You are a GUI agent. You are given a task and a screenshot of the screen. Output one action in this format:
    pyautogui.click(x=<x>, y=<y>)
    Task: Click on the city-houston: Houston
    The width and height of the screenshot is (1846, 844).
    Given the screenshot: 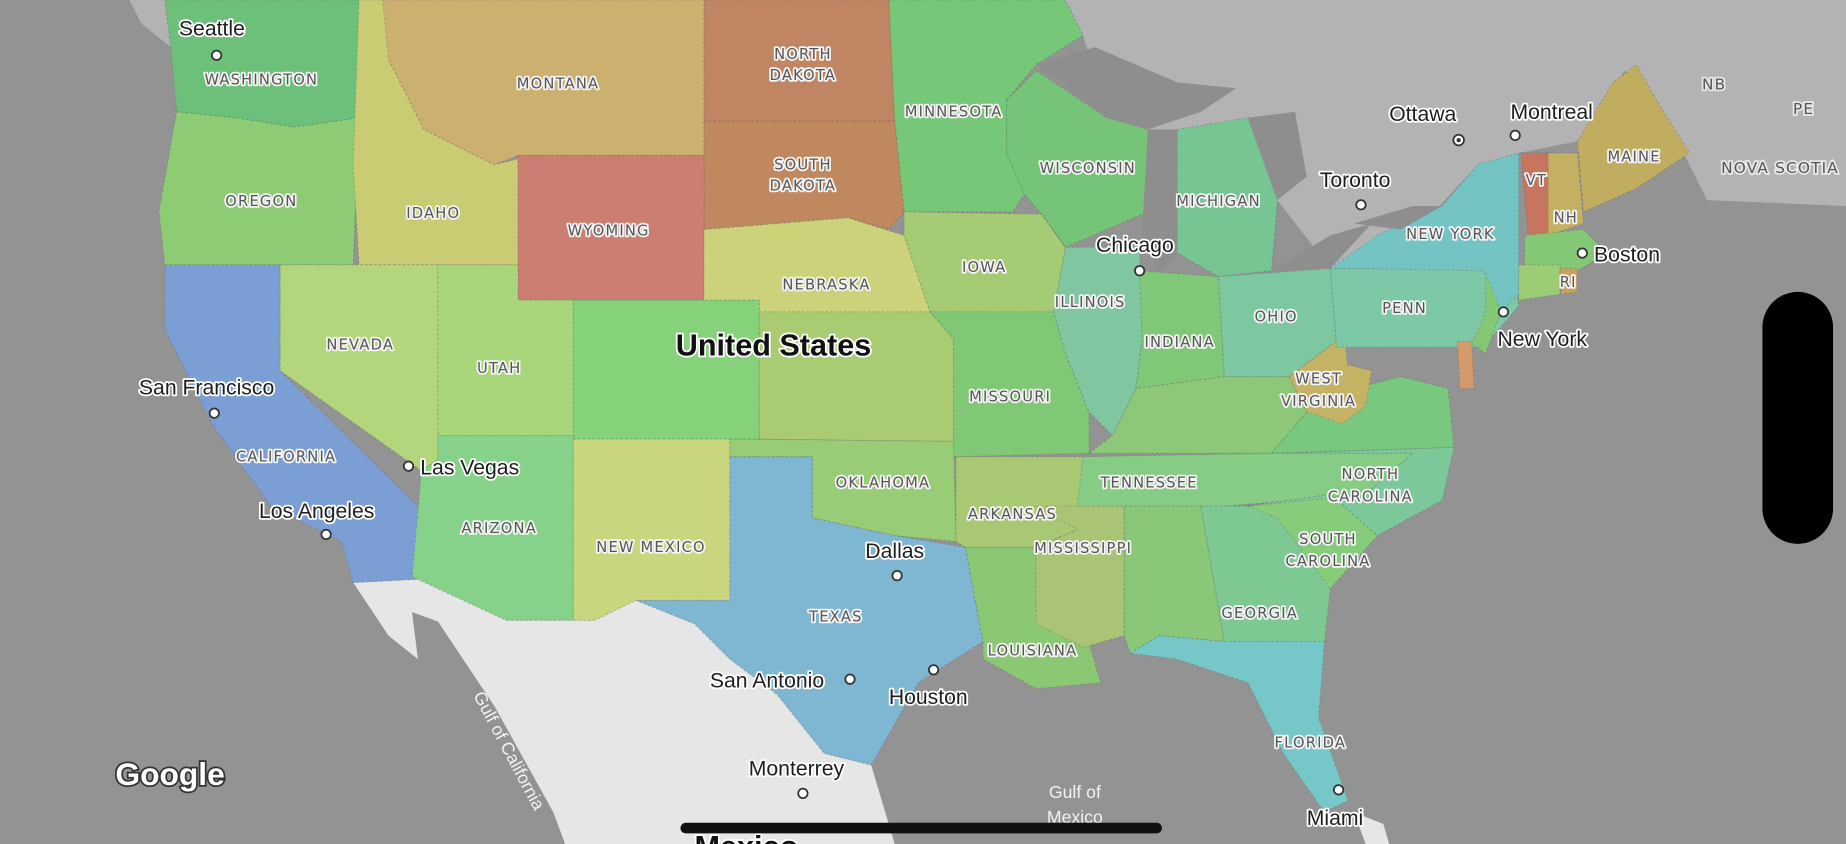 What is the action you would take?
    pyautogui.click(x=928, y=697)
    